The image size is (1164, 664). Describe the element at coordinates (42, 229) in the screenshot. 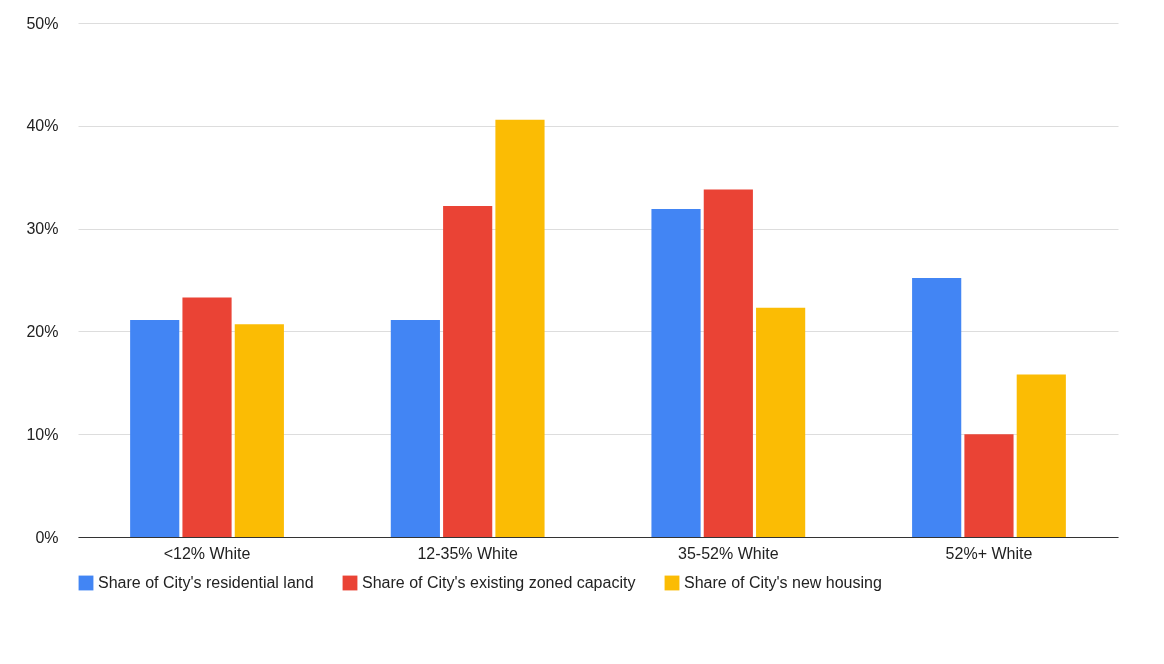

I see `y-tick-label: 30%` at that location.